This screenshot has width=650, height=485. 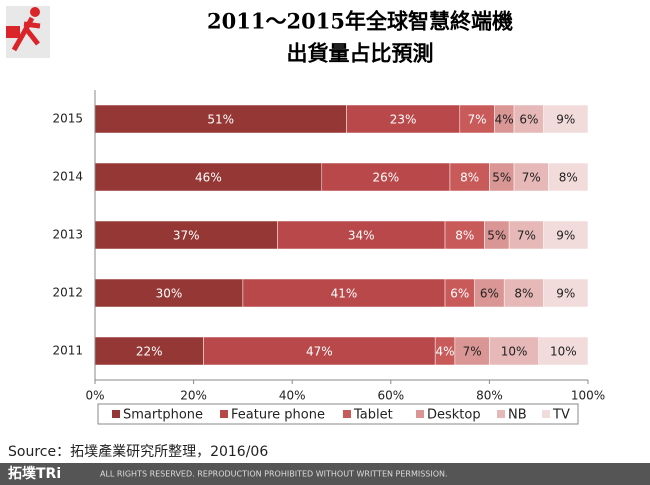 I want to click on y-tick-label: 2013, so click(x=67, y=235).